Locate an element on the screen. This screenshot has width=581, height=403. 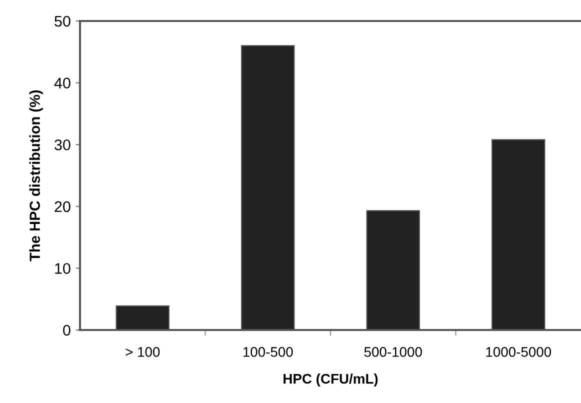
y-tick-label: 50 is located at coordinates (62, 21).